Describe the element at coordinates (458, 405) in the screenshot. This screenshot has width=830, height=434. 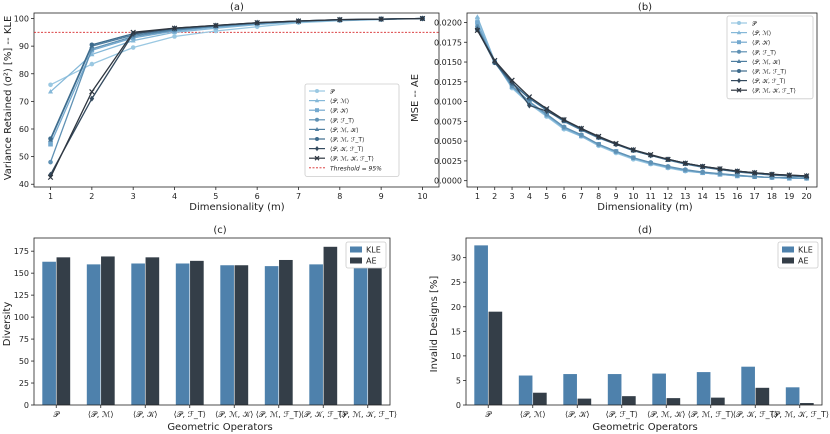
I see `y-tick-label: 0` at that location.